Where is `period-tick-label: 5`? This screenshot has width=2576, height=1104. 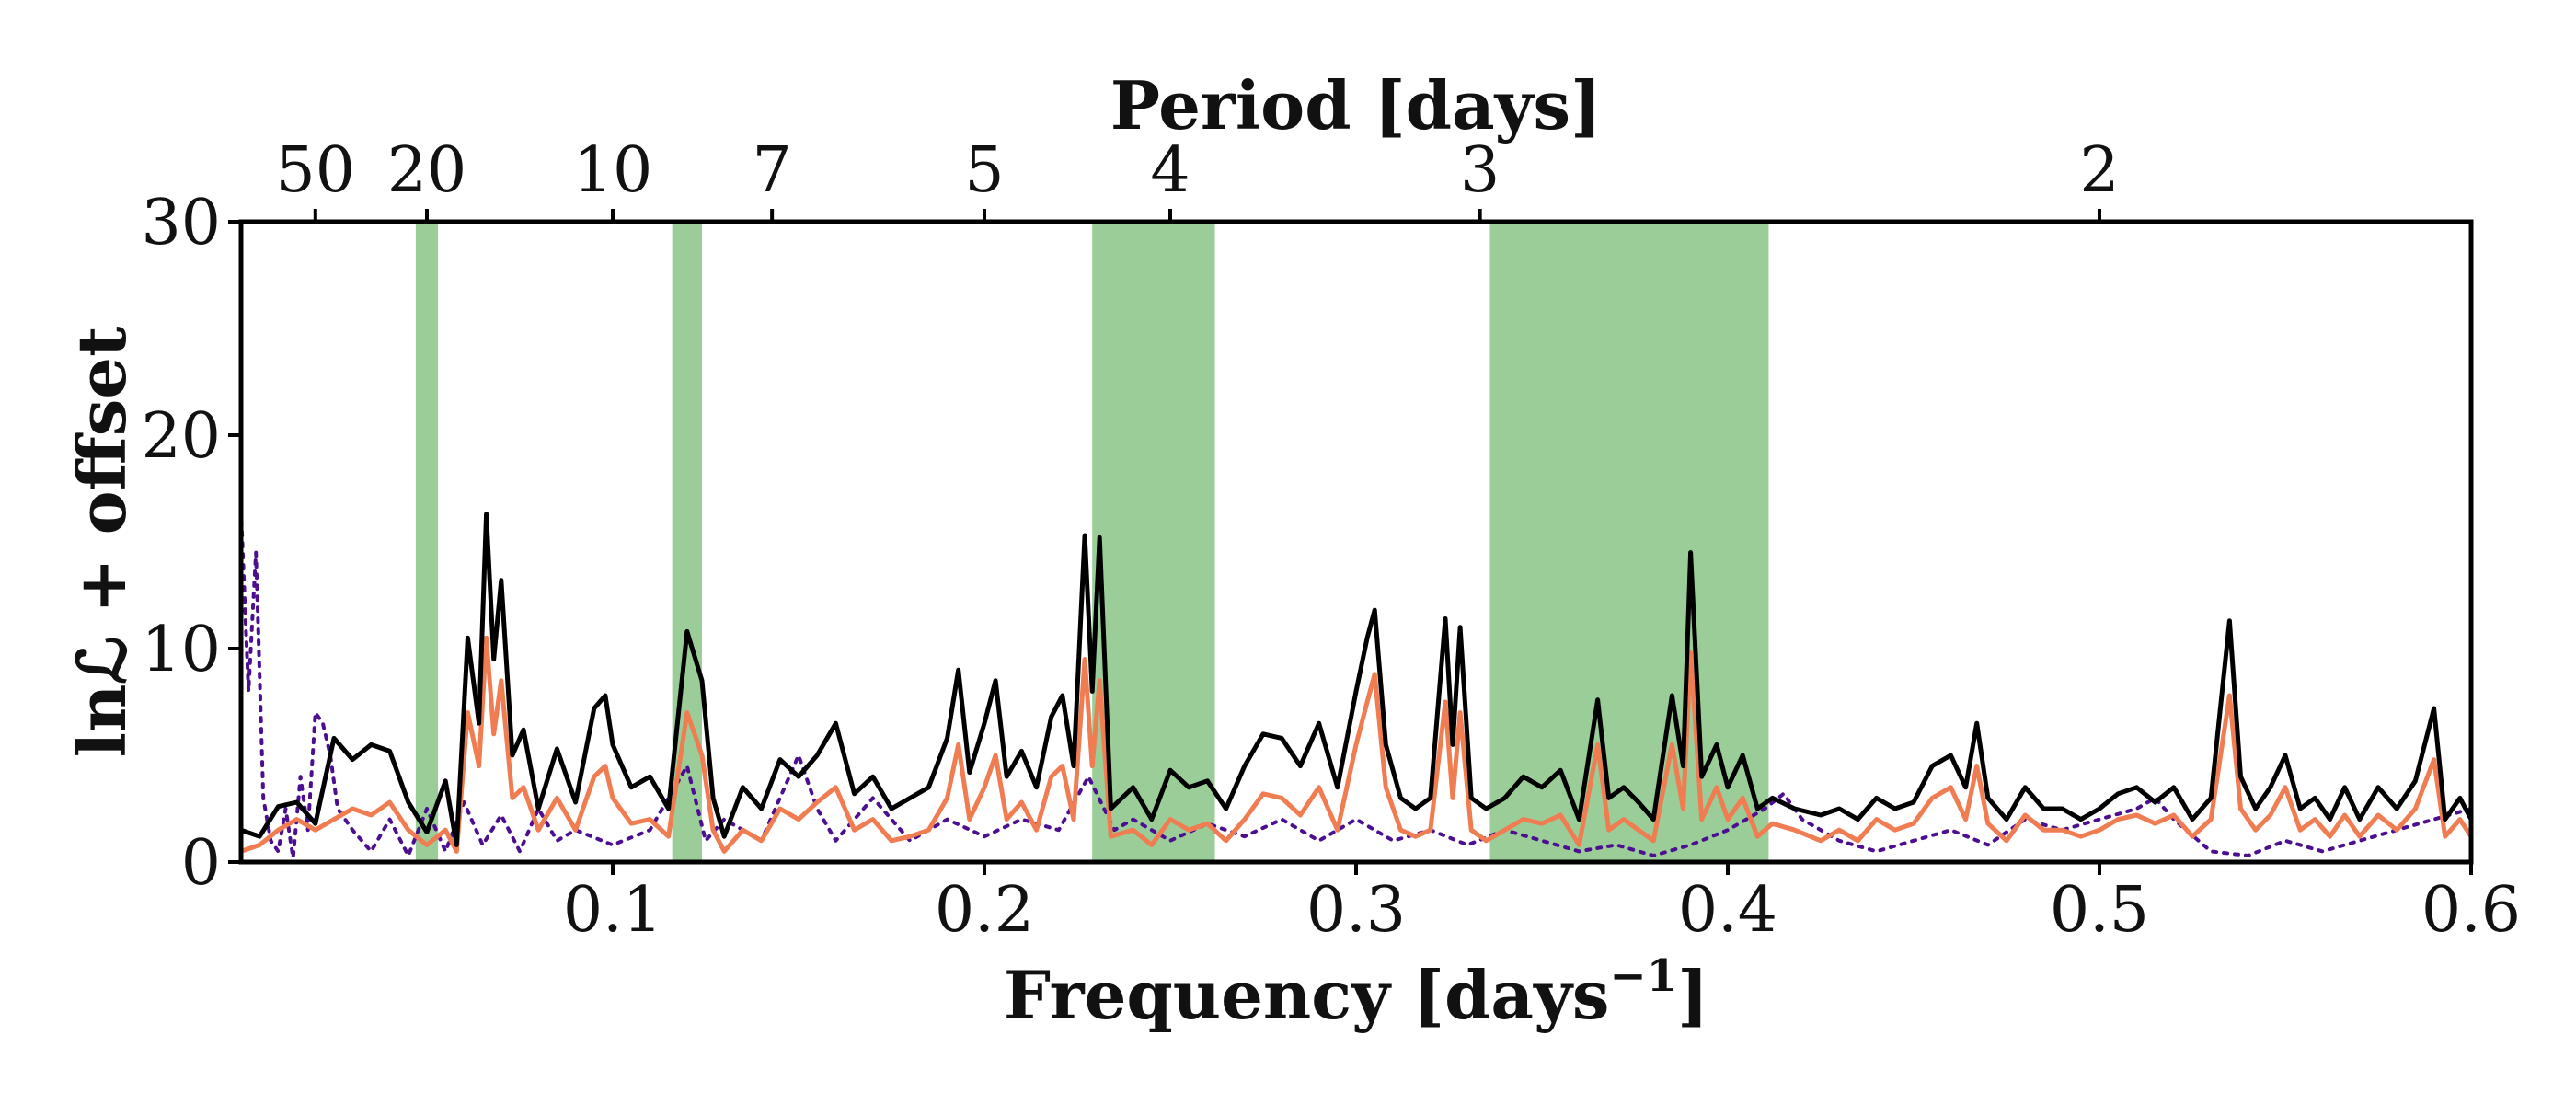 period-tick-label: 5 is located at coordinates (984, 170).